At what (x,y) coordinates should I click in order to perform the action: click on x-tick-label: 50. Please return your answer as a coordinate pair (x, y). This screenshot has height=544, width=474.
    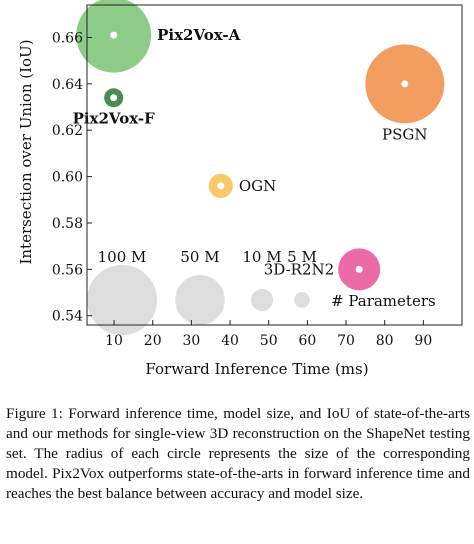
    Looking at the image, I should click on (269, 341).